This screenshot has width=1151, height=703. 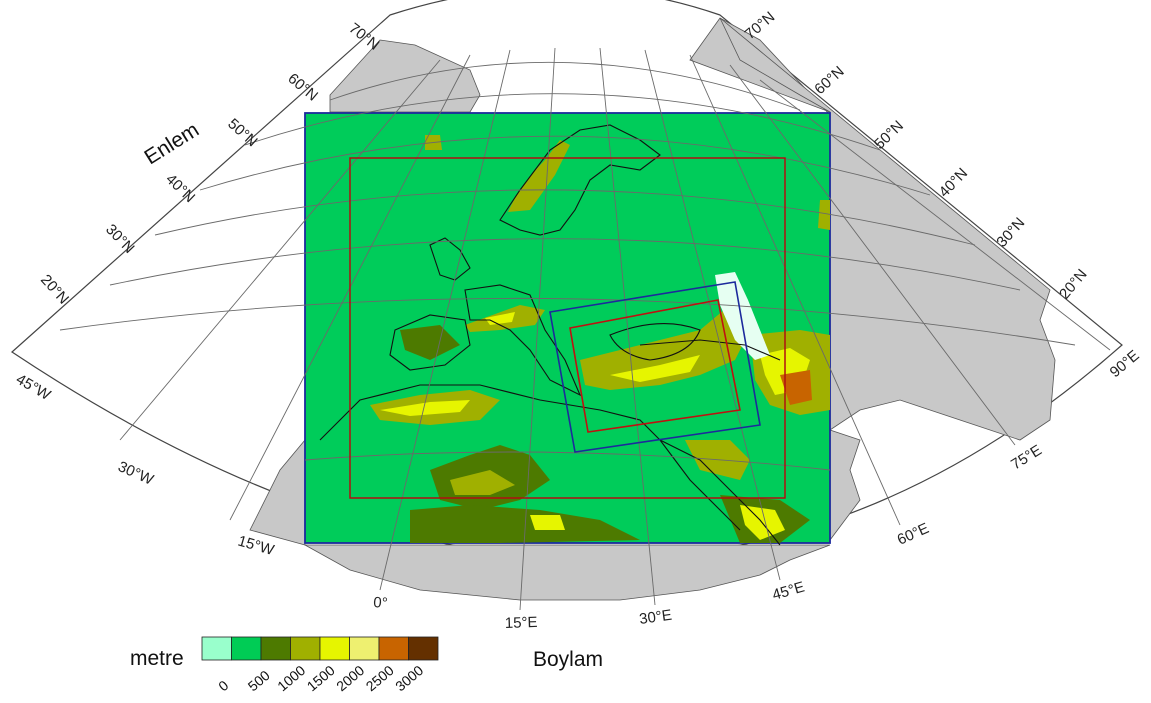 What do you see at coordinates (889, 135) in the screenshot?
I see `lat-label: 50°N` at bounding box center [889, 135].